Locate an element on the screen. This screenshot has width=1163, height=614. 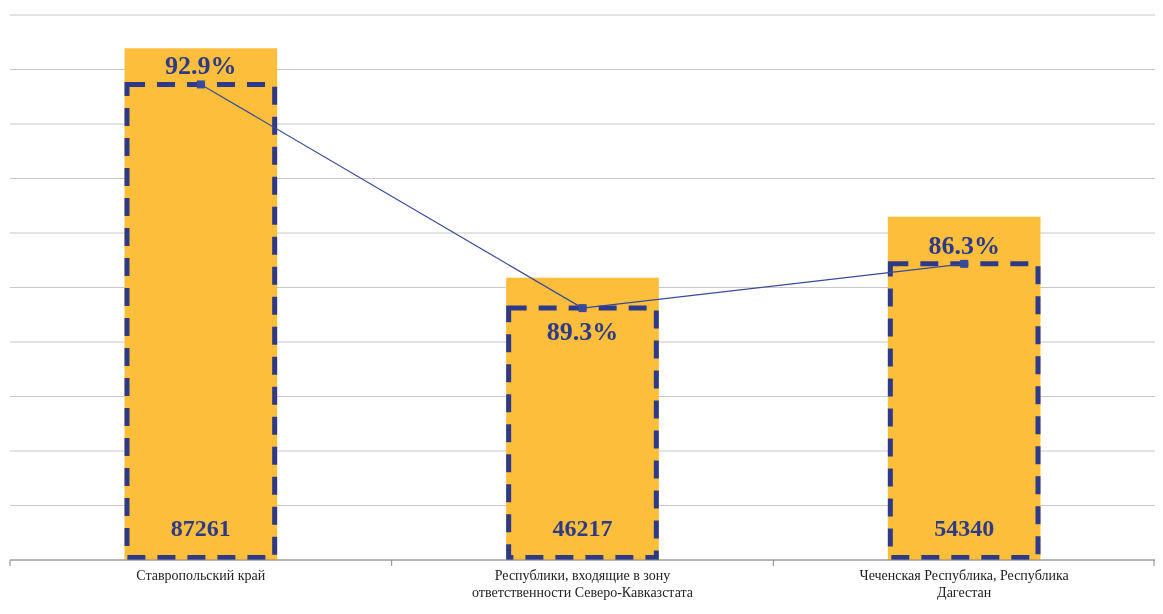
x-tick-label: Республики, входящие в зону ответственности Северо-Кавказстата is located at coordinates (583, 584).